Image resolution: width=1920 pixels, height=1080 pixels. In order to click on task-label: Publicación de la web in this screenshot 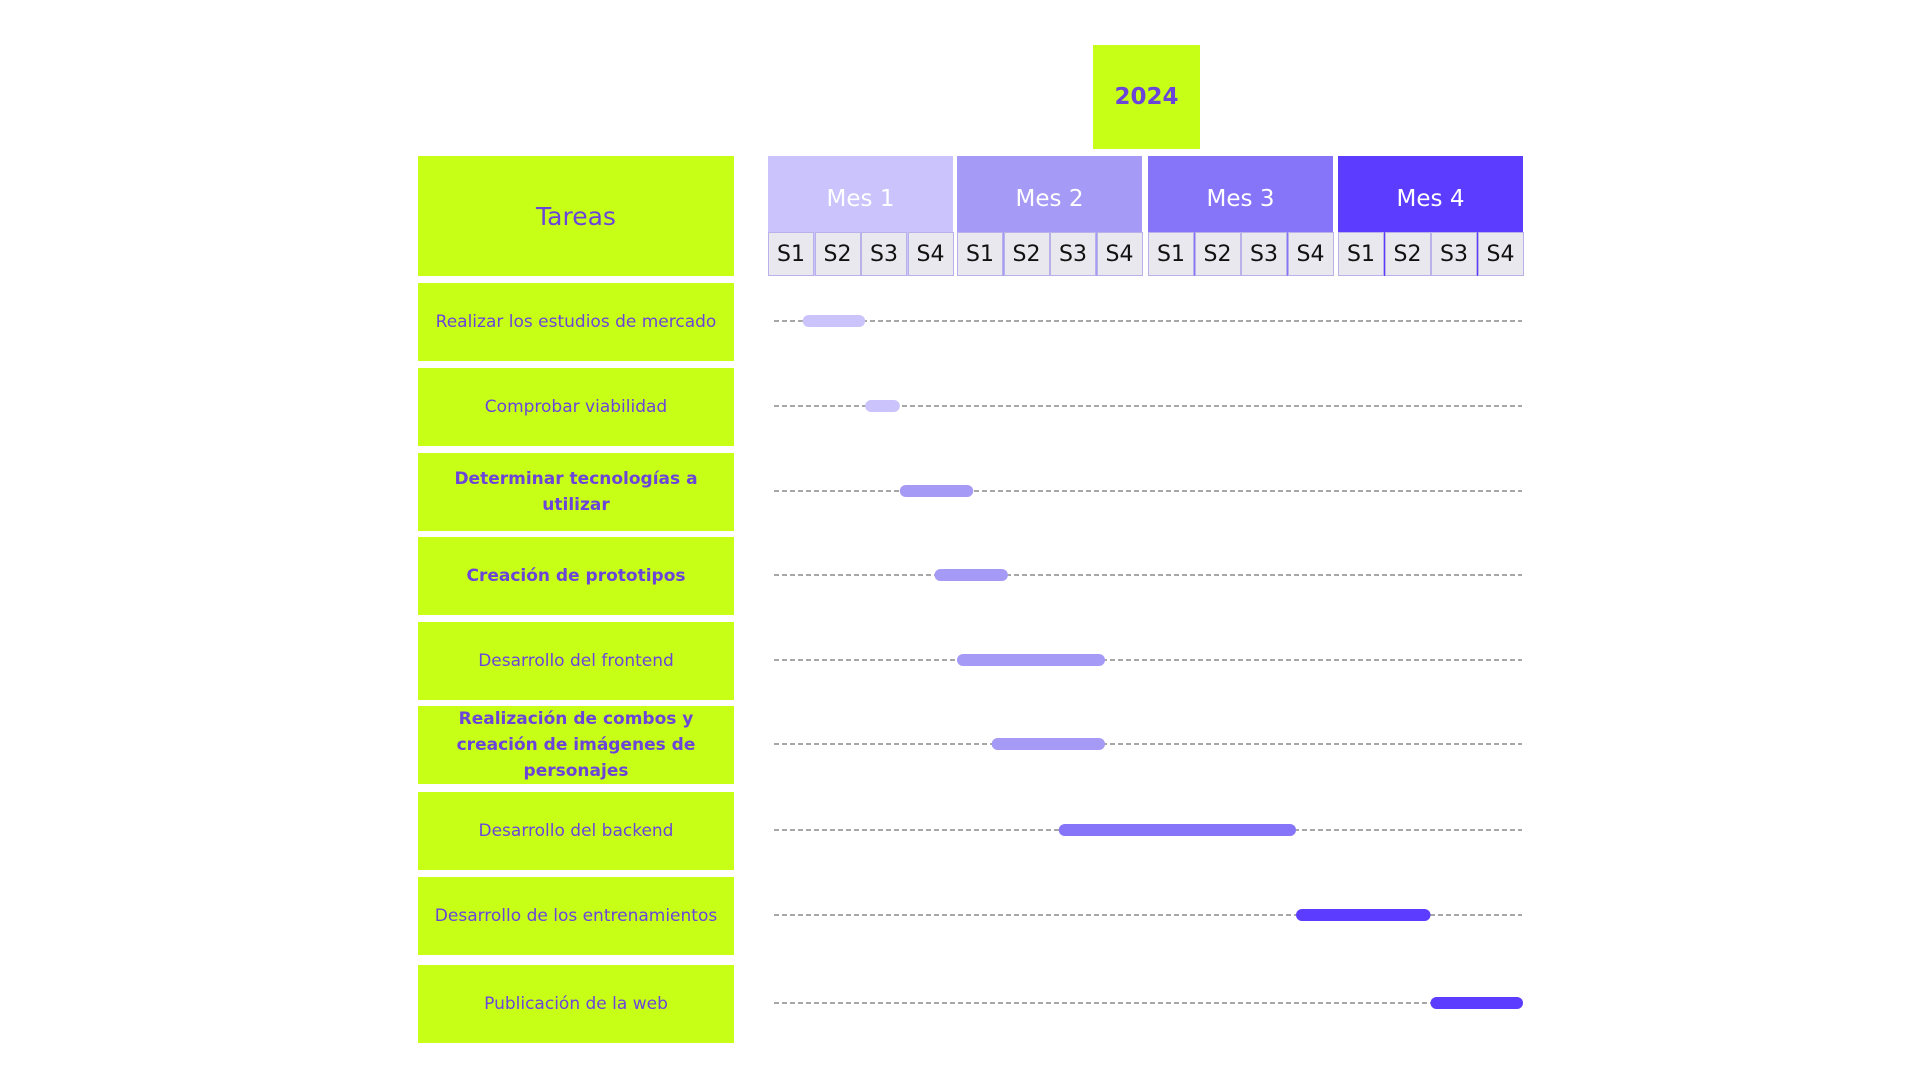, I will do `click(576, 1004)`.